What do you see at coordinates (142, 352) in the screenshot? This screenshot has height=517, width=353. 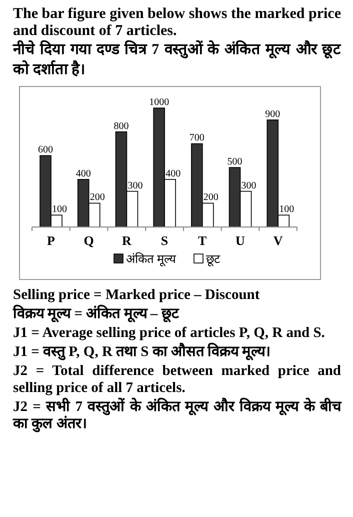 I see `text: J1 = वस्तु P, Q, R तथा S का औसत विक्रय मूल्य।` at bounding box center [142, 352].